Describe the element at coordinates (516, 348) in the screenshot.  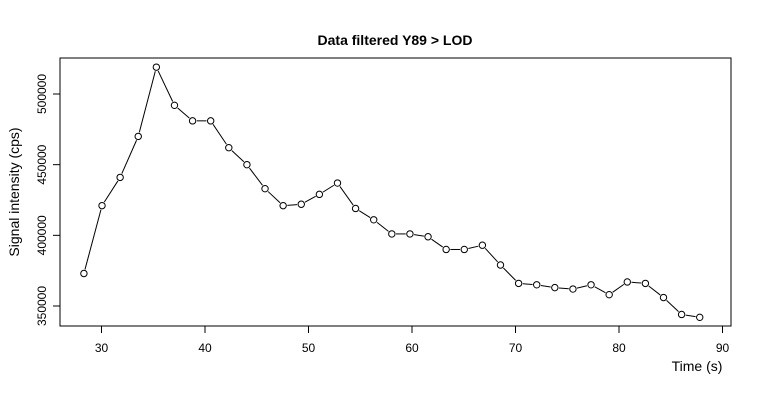
I see `x-tick-label: 70` at that location.